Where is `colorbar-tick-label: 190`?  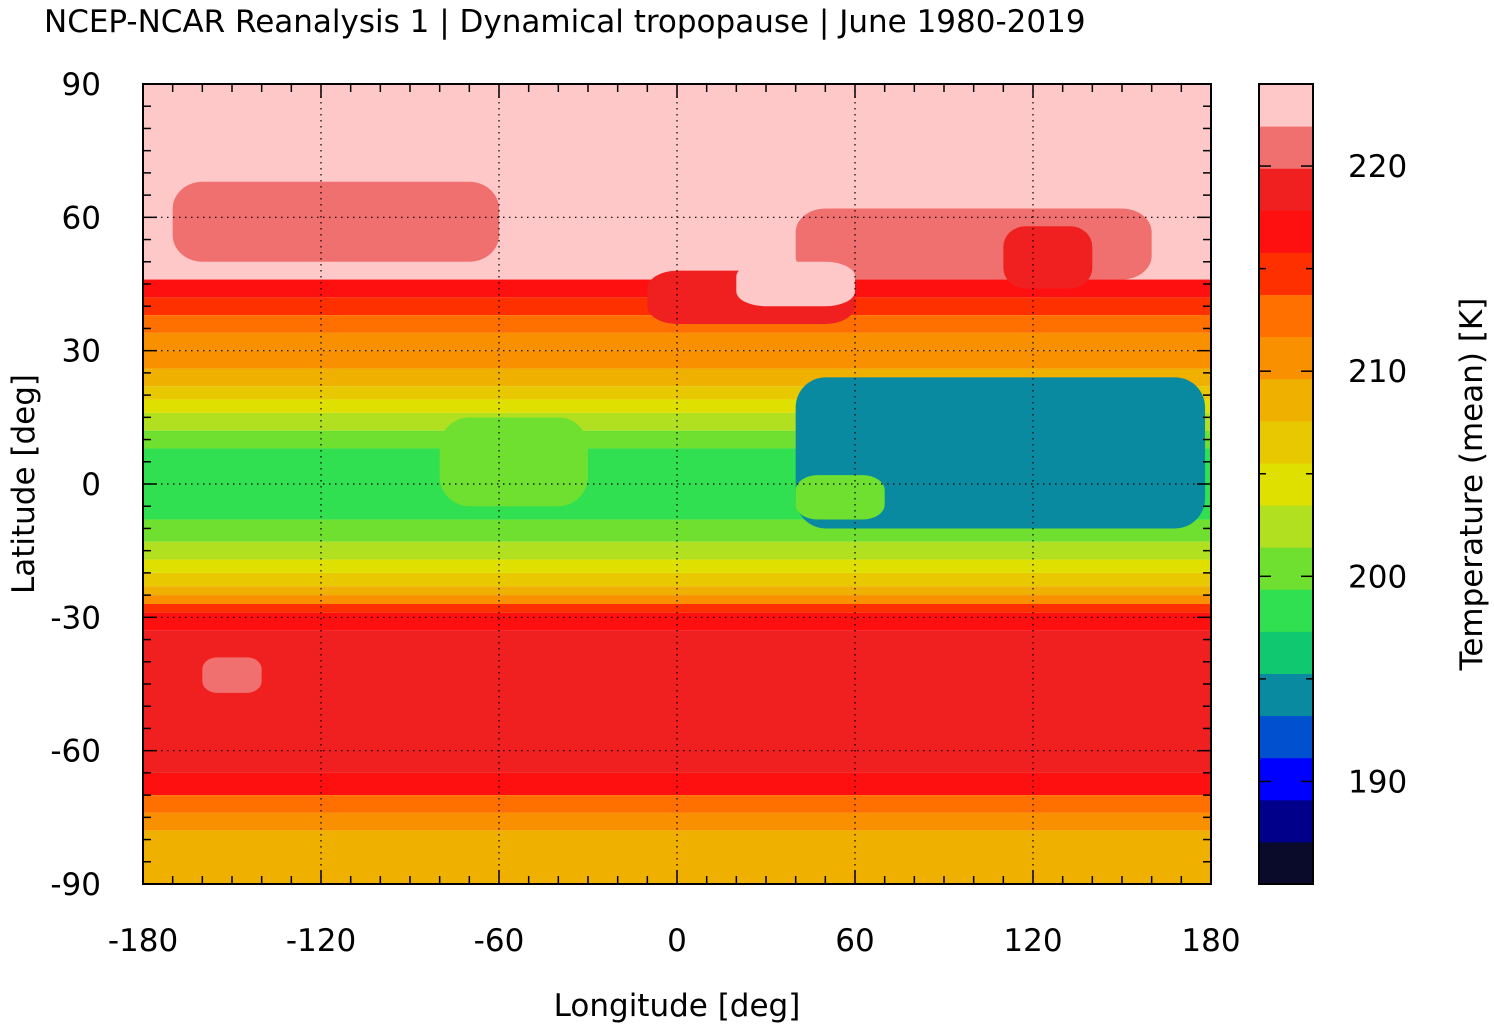
colorbar-tick-label: 190 is located at coordinates (1377, 782).